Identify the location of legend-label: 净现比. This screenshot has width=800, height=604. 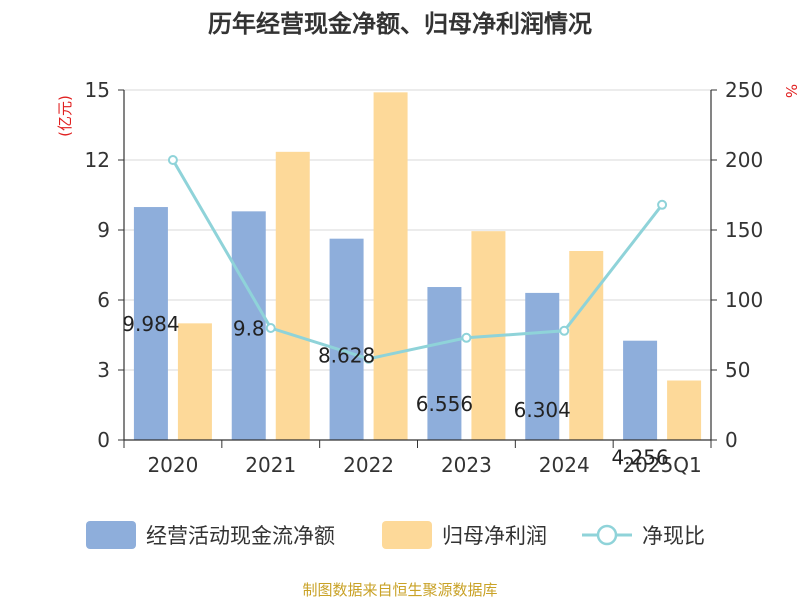
(673, 536).